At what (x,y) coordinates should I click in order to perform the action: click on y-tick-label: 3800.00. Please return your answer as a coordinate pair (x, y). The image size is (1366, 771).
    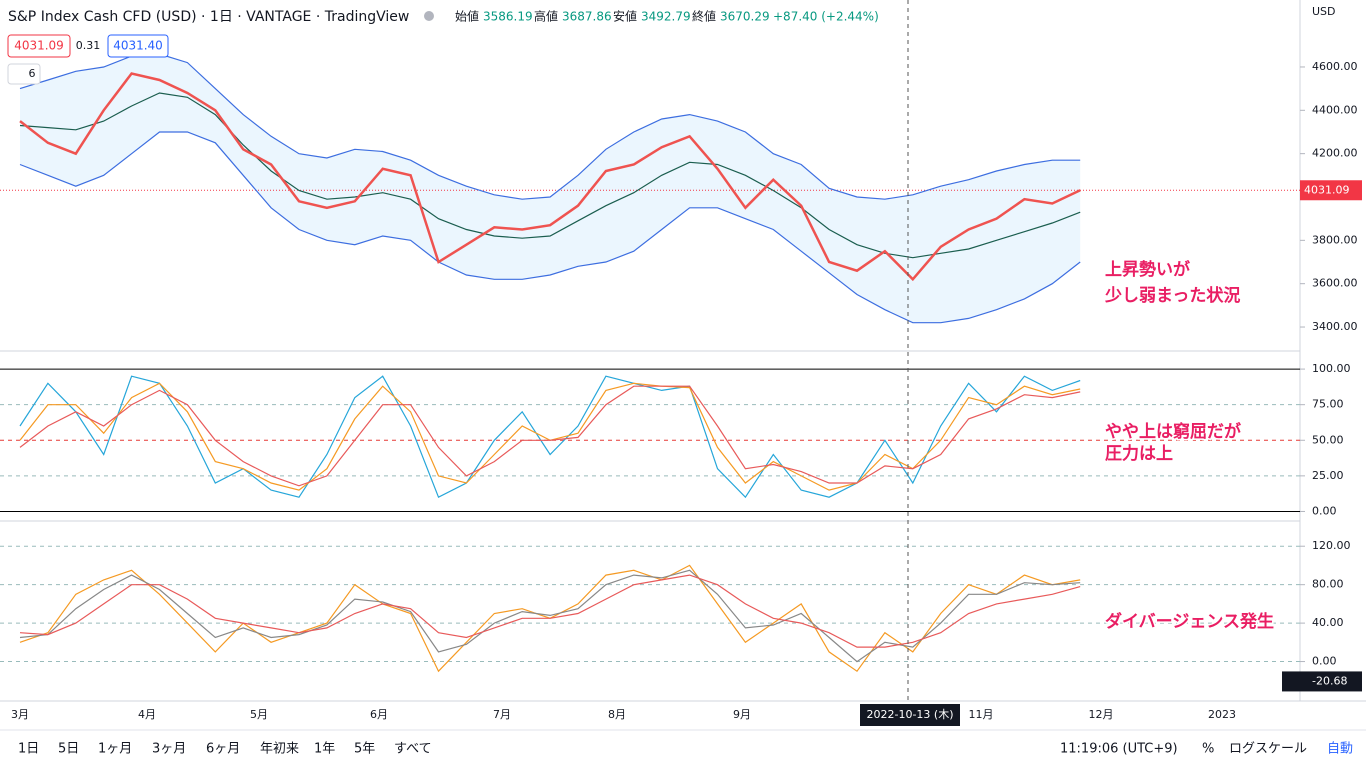
    Looking at the image, I should click on (1335, 239).